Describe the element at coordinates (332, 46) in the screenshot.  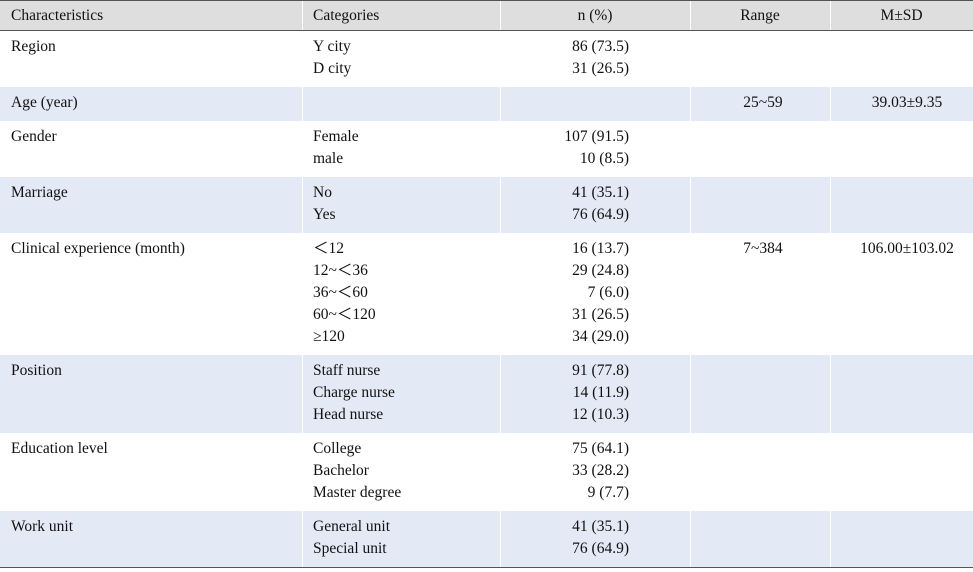
I see `category: Y city` at that location.